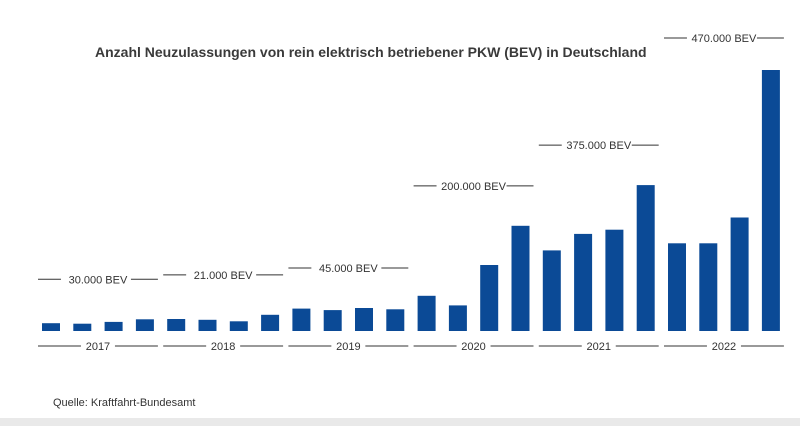 The image size is (800, 427). Describe the element at coordinates (724, 39) in the screenshot. I see `total-label-2022: 470.000 BEV` at that location.